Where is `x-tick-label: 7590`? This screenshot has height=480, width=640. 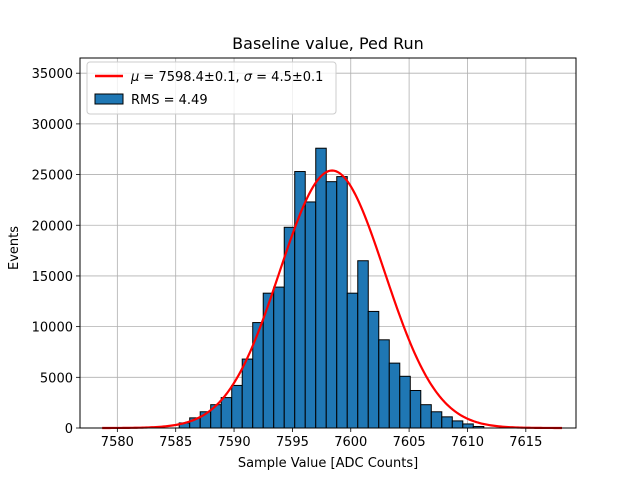
x-tick-label: 7590 is located at coordinates (234, 442).